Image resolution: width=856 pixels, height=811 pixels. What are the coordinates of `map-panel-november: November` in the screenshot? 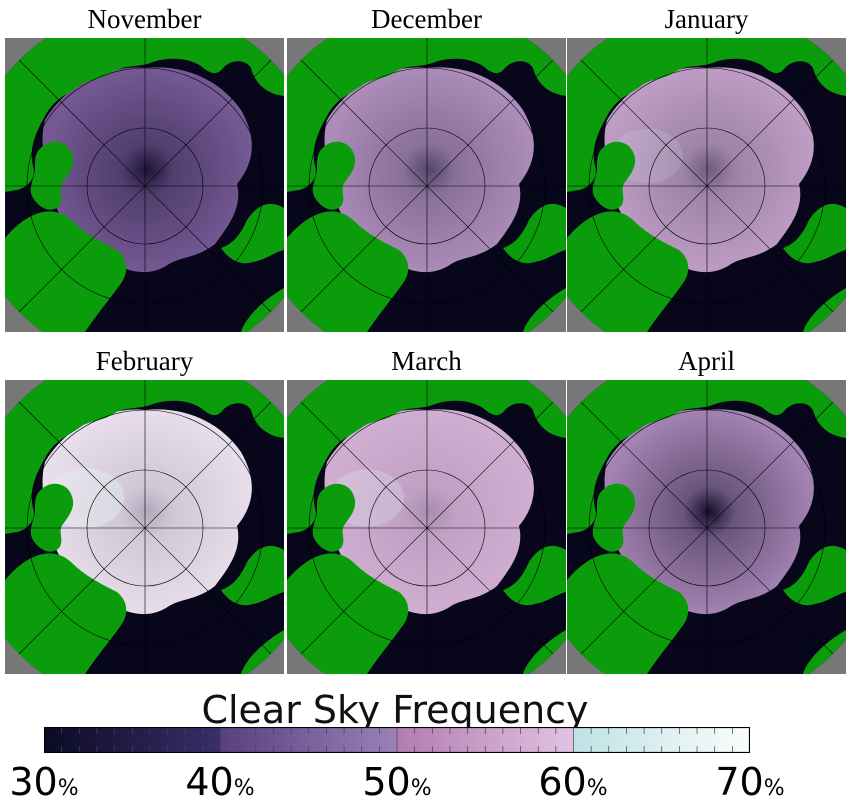 It's located at (144, 166).